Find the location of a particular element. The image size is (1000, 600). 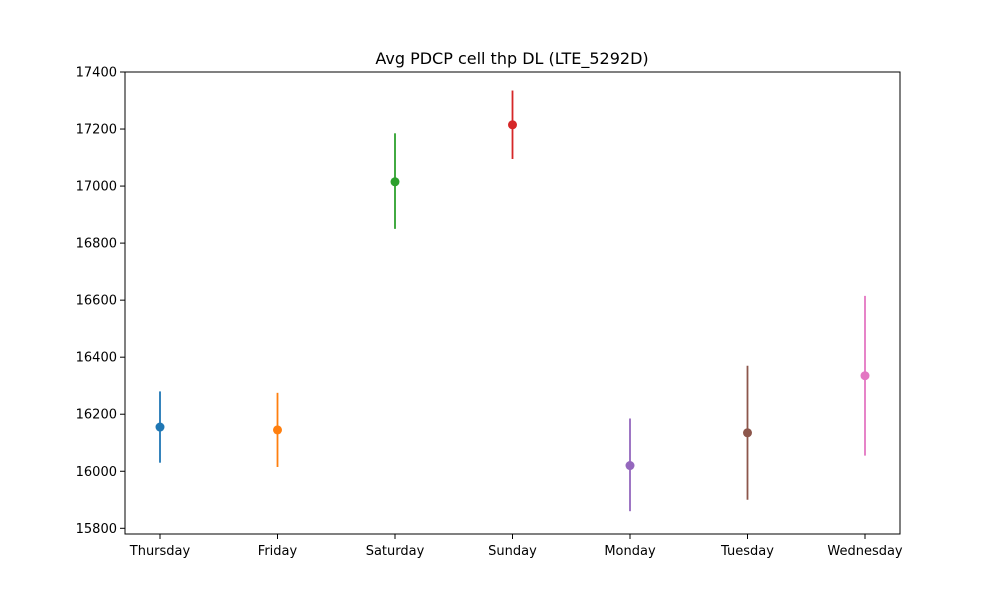

x-tick-label: Tuesday is located at coordinates (747, 551).